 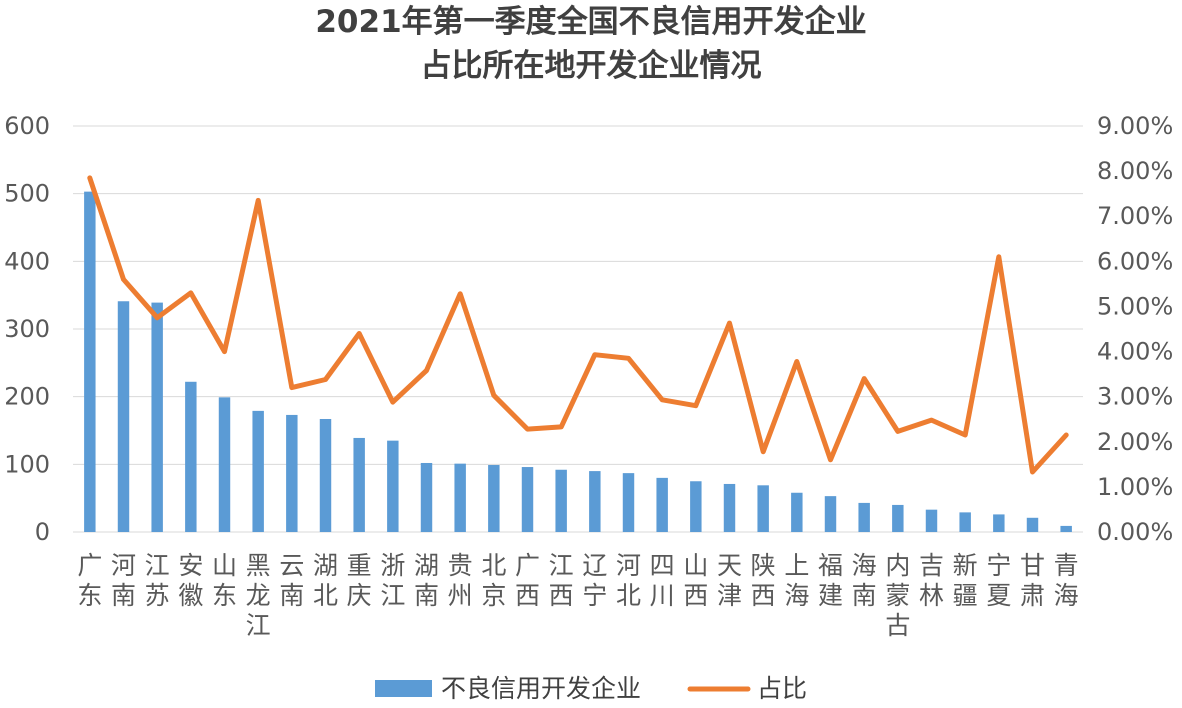 I want to click on x-category-label: 广东, so click(x=89, y=580).